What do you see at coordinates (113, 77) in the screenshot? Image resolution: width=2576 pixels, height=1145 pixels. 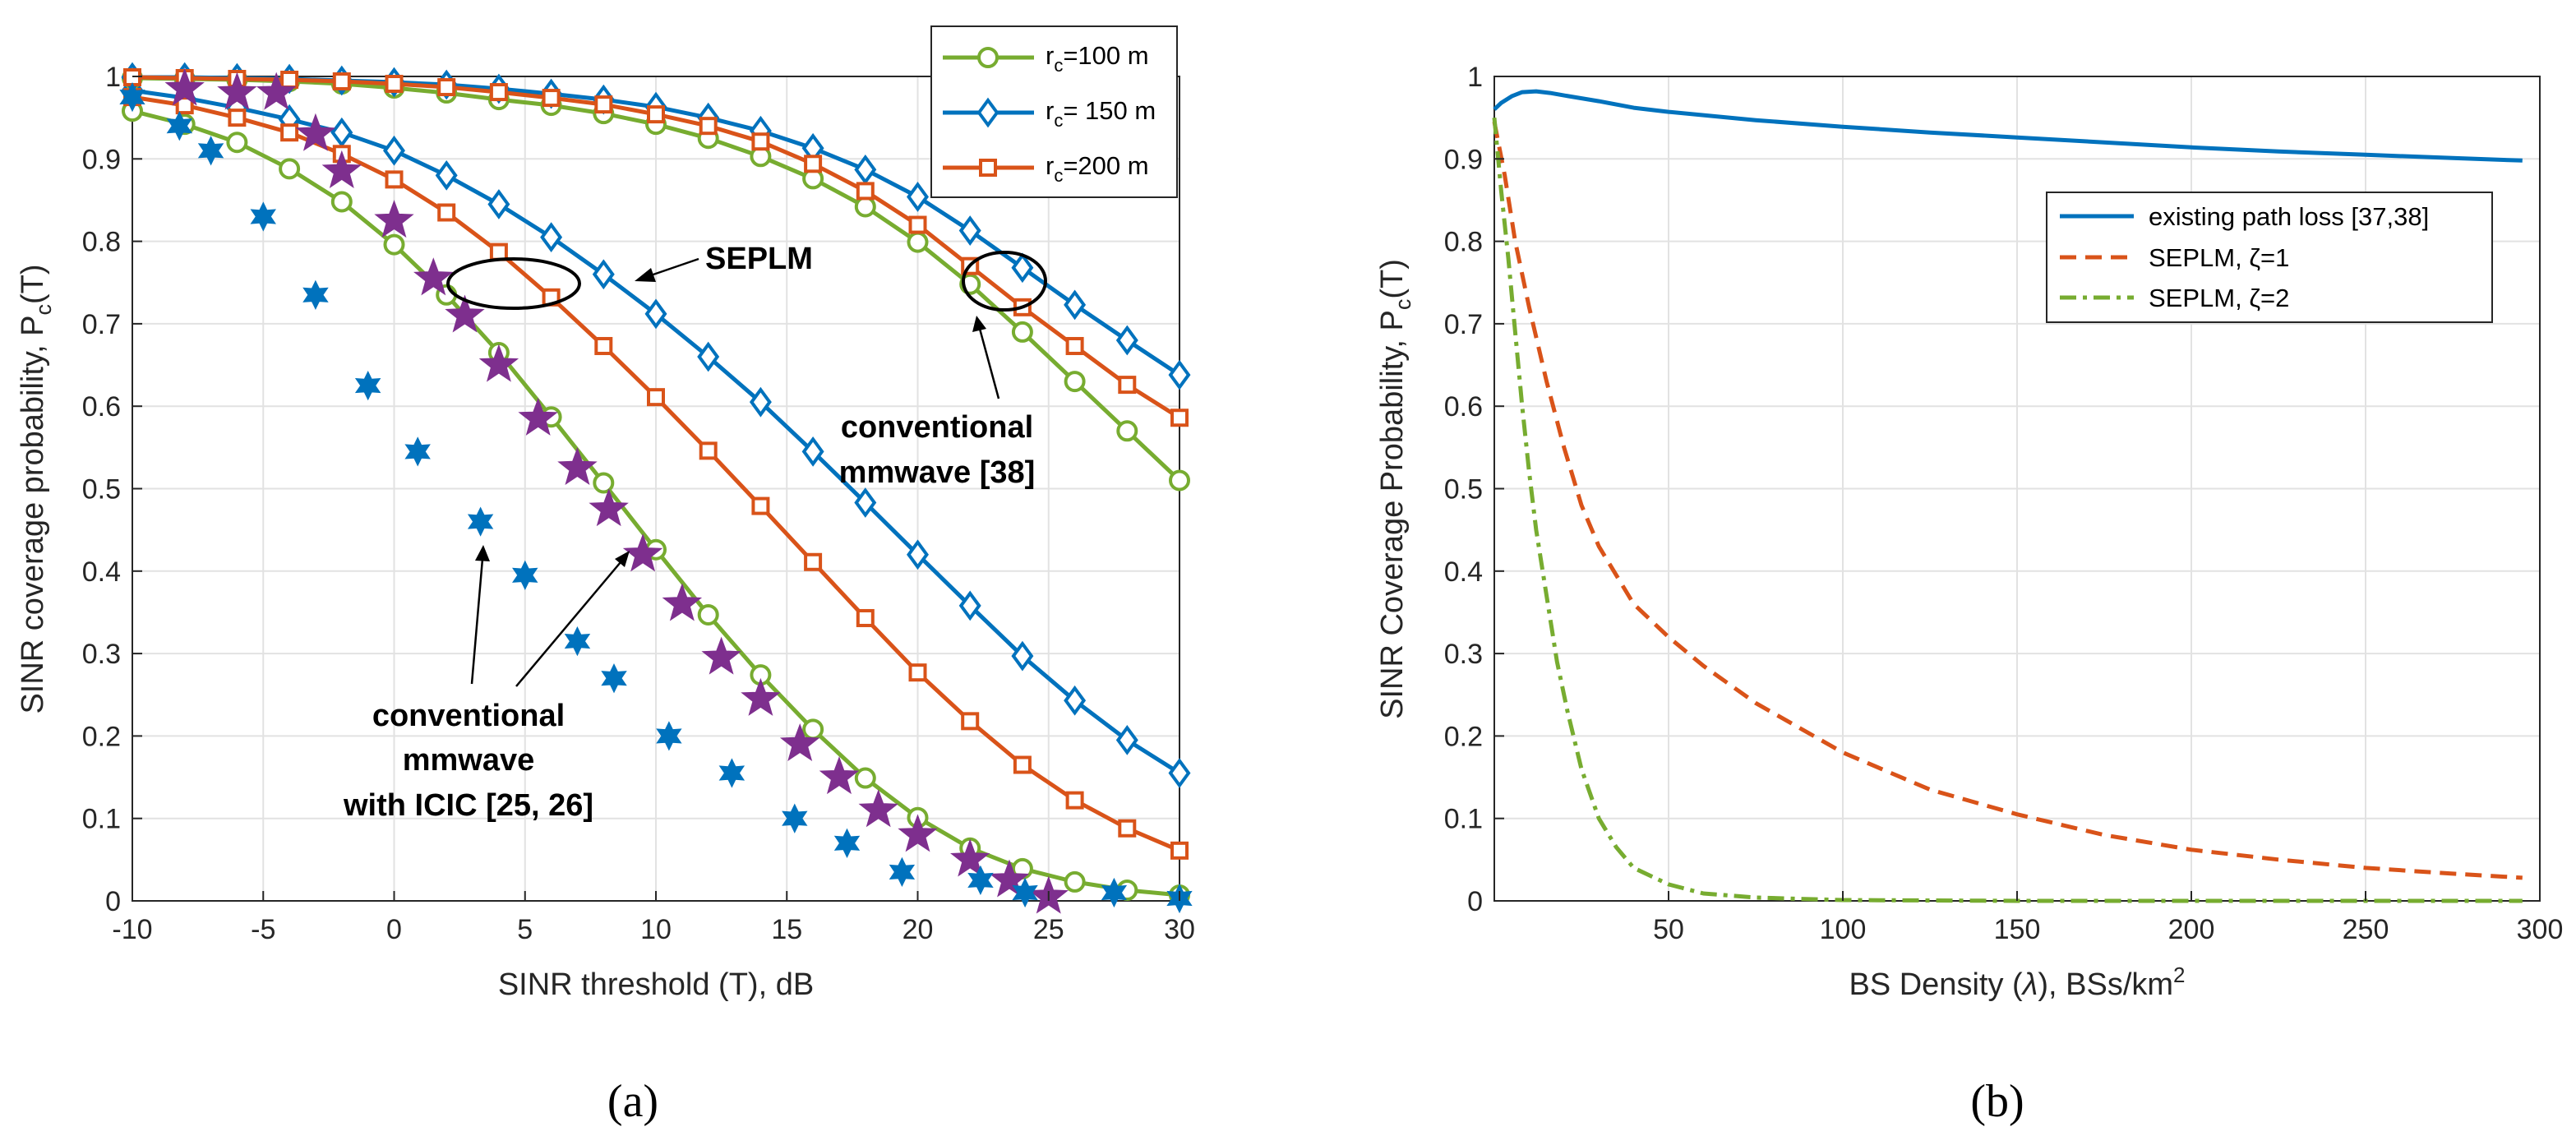 I see `chart-a-ytick-label: 1` at bounding box center [113, 77].